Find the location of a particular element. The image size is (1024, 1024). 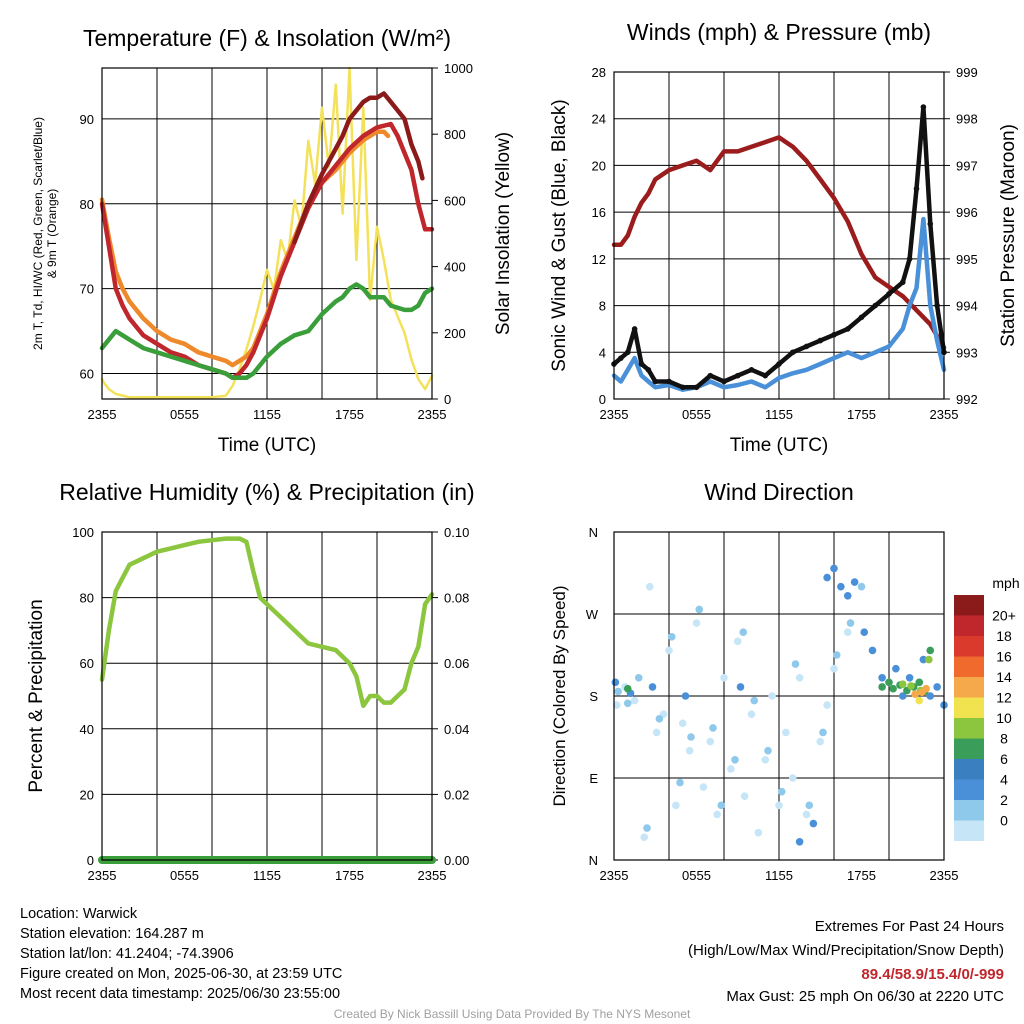

x-tick-label: 1755 is located at coordinates (861, 414).